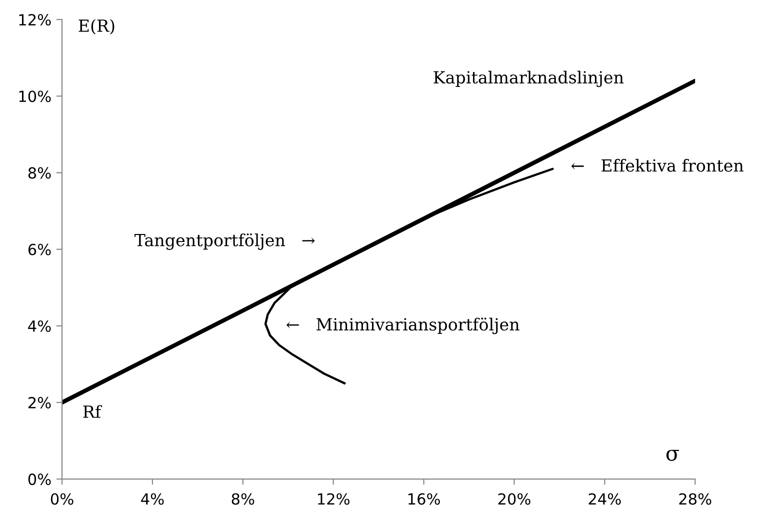  What do you see at coordinates (152, 499) in the screenshot?
I see `x-tick-label: 4%` at bounding box center [152, 499].